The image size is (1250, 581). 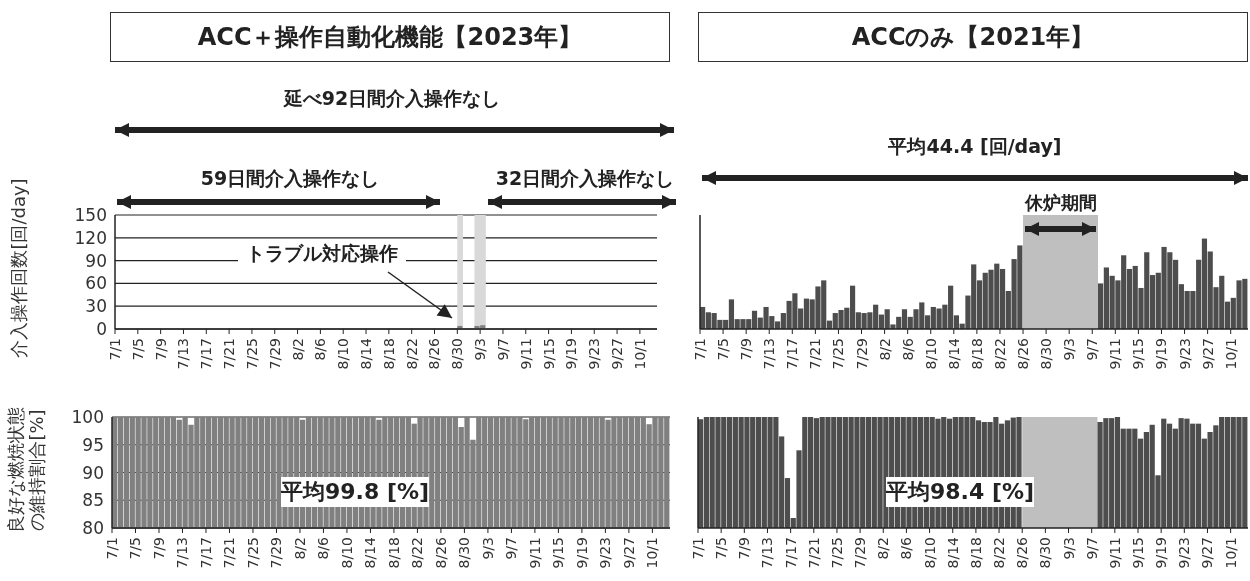 I want to click on y-axis-title: 介入操作回数[回/day], so click(x=18, y=268).